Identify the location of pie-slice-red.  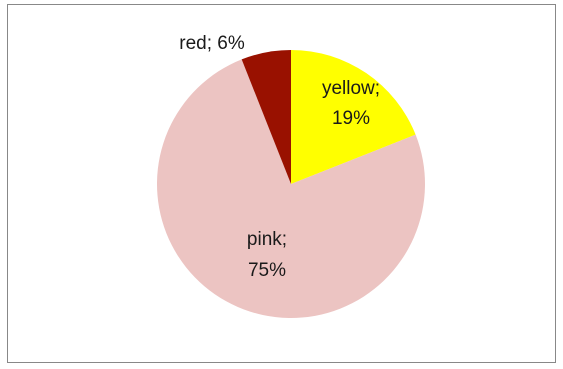
(266, 117).